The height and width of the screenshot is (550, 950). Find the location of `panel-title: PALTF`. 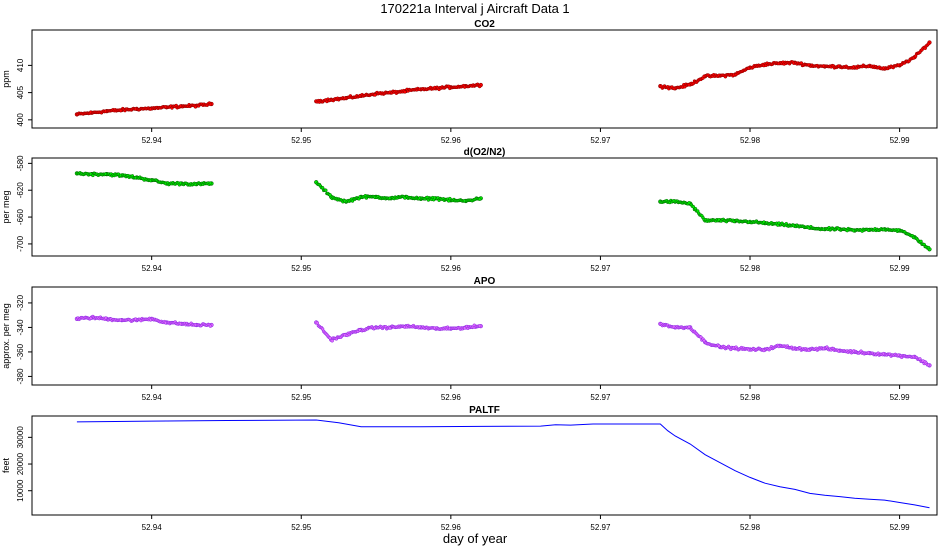

panel-title: PALTF is located at coordinates (484, 410).